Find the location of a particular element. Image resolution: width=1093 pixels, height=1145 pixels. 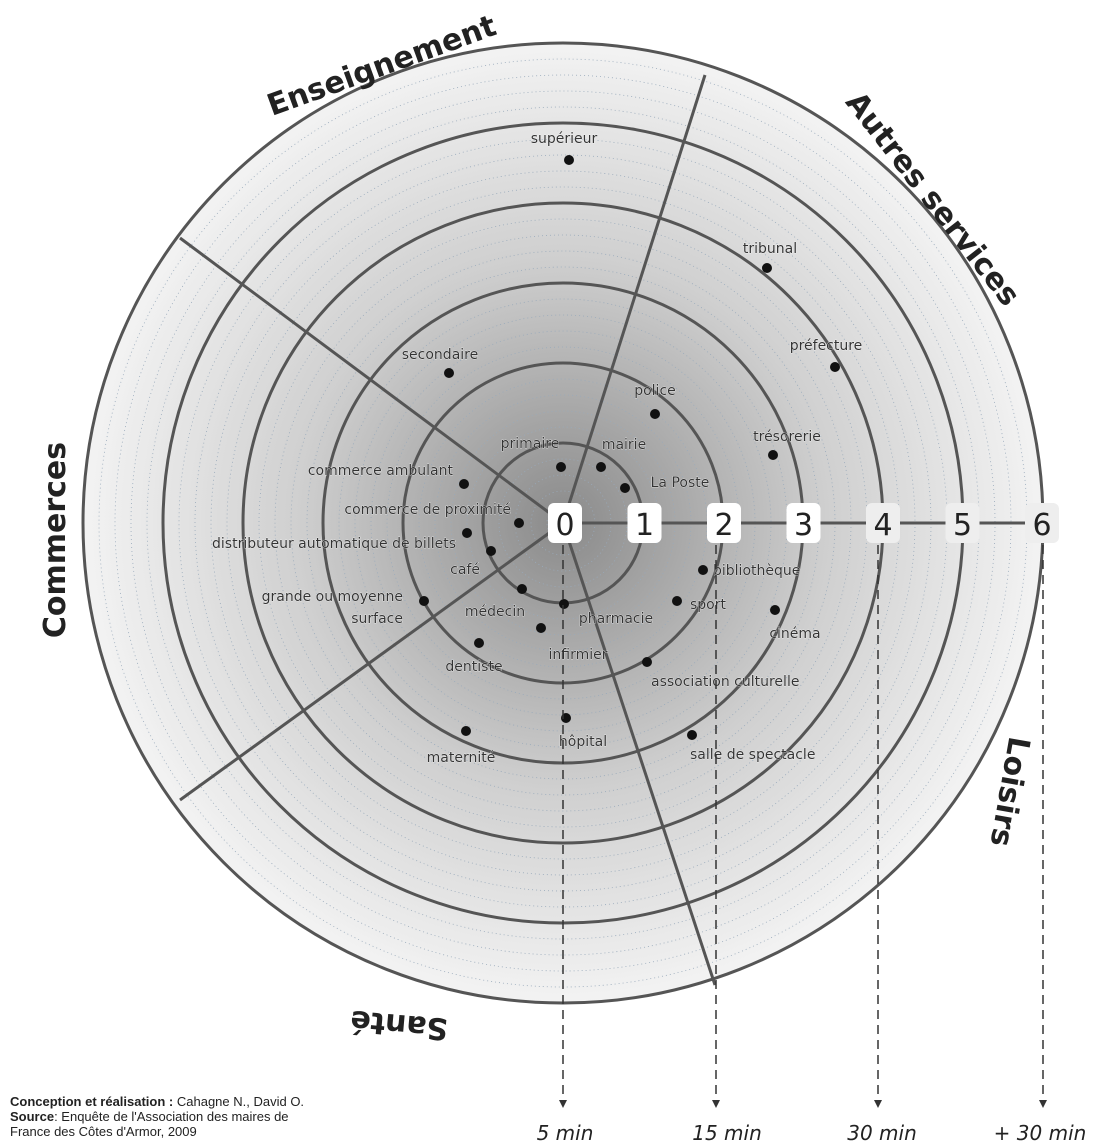

service-label: commerce de proximité is located at coordinates (427, 510).